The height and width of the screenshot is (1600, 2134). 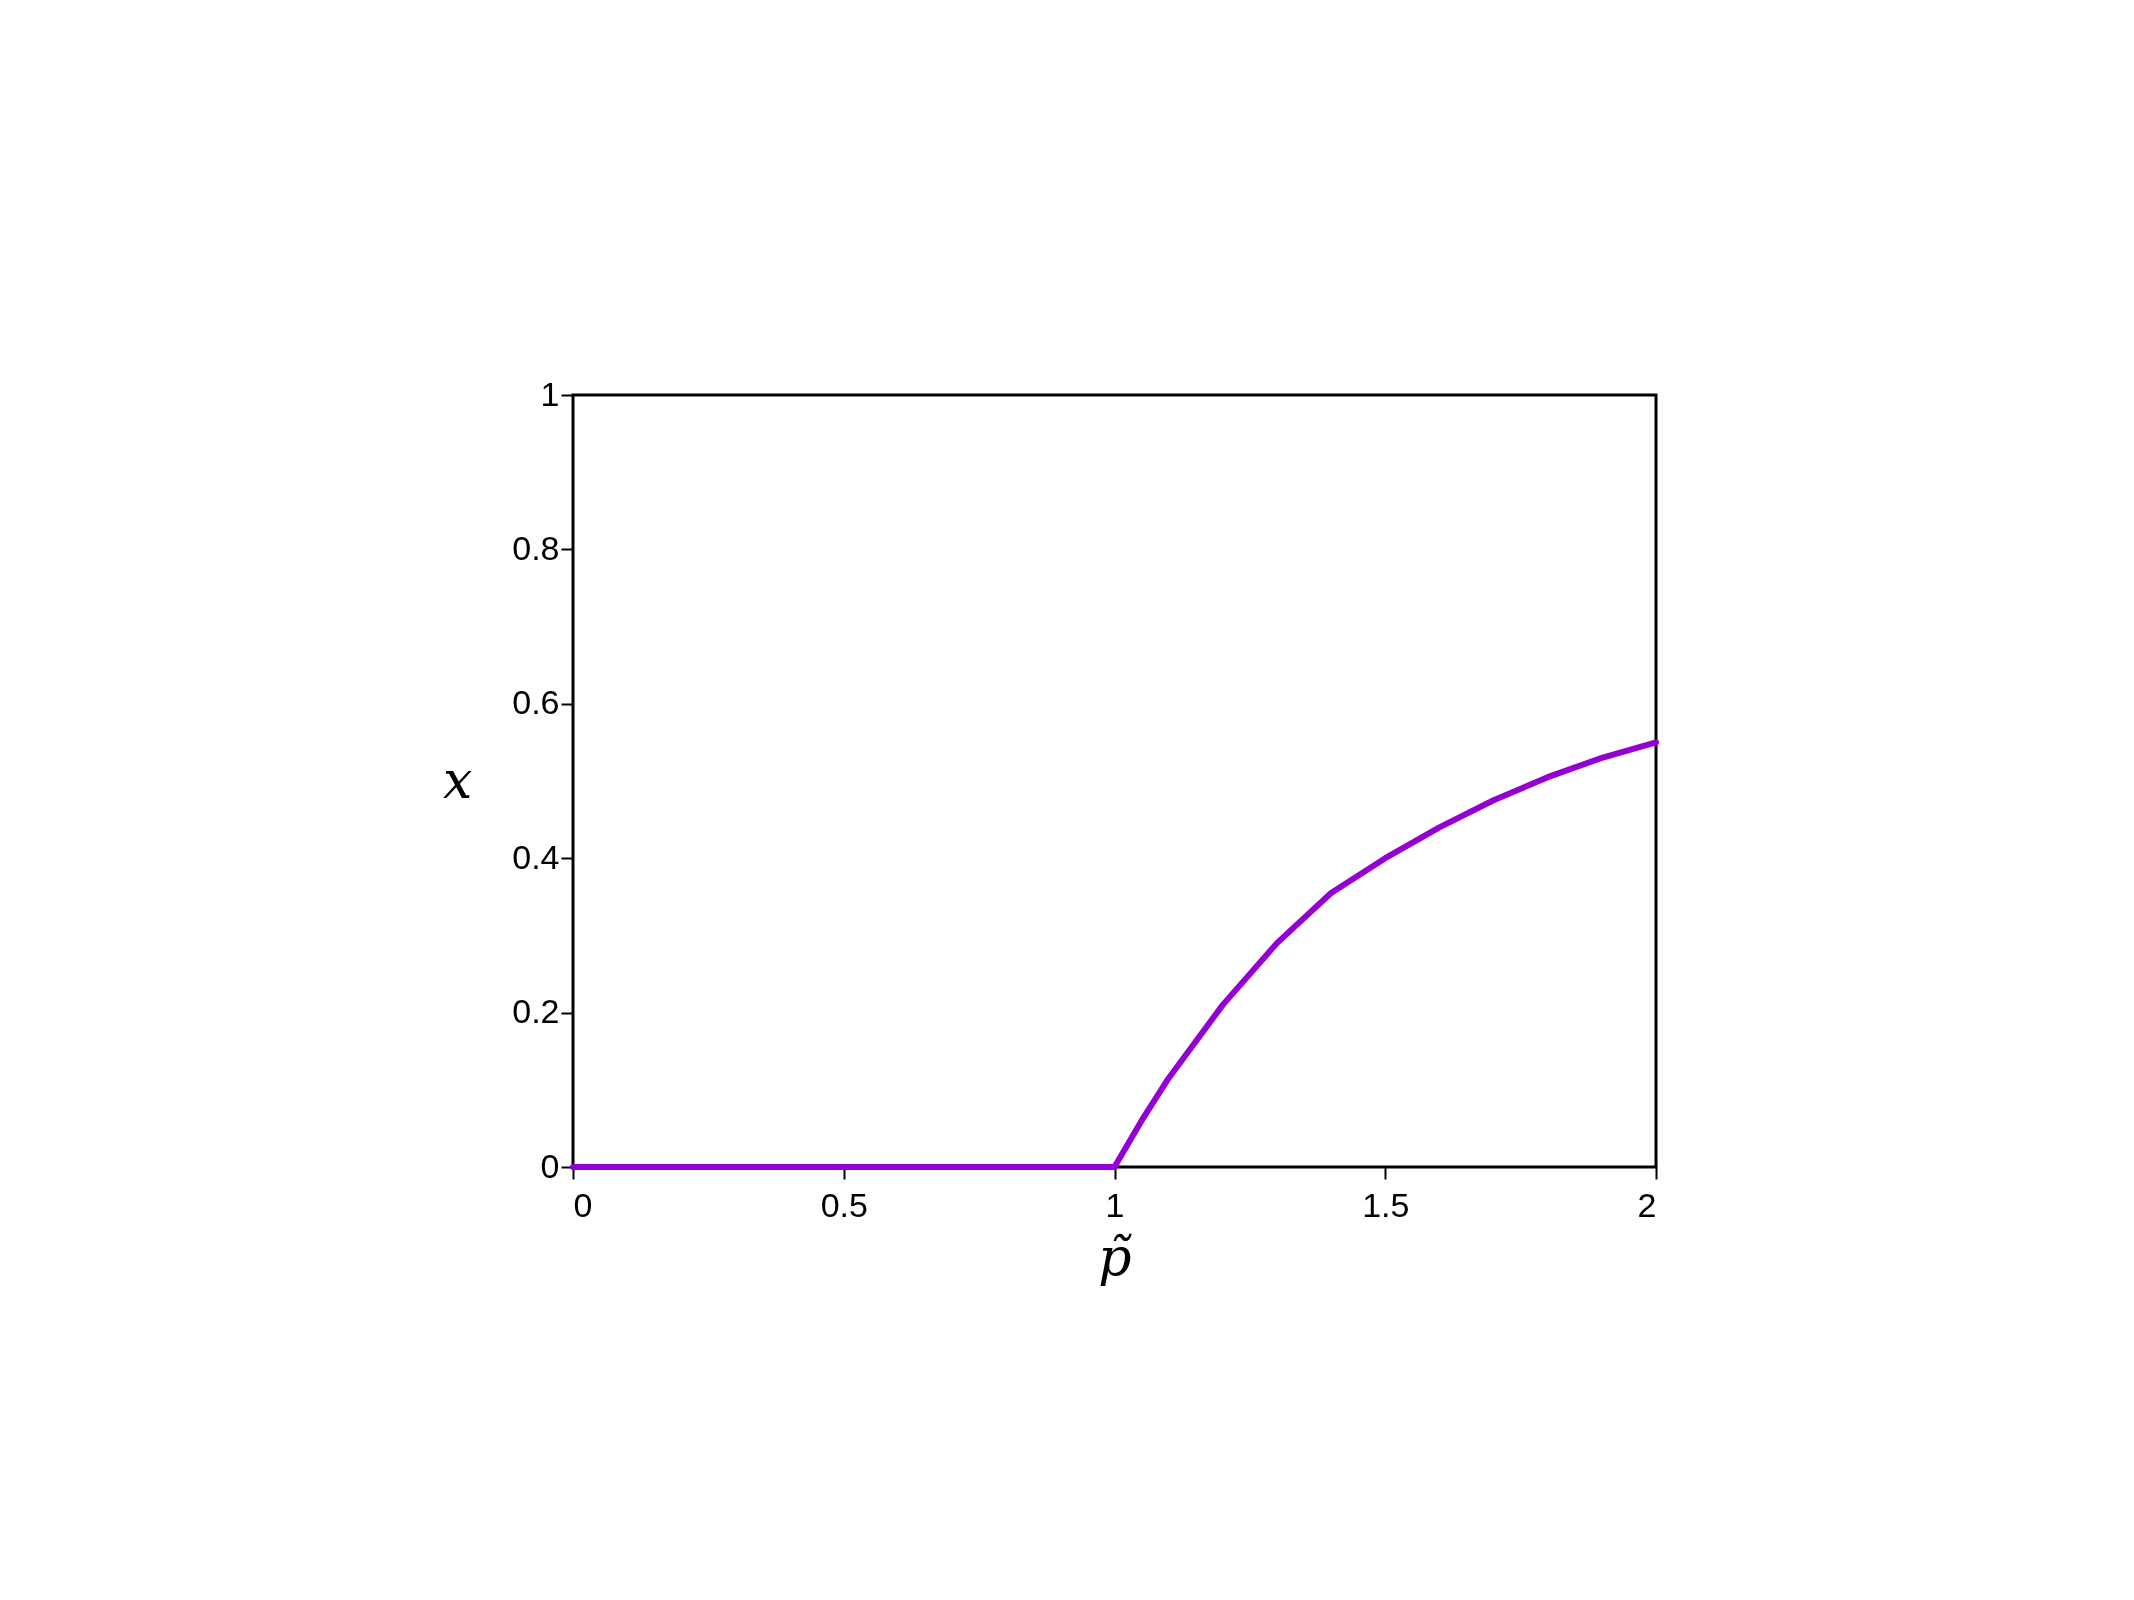 I want to click on x-tick-label: 1, so click(x=1115, y=1204).